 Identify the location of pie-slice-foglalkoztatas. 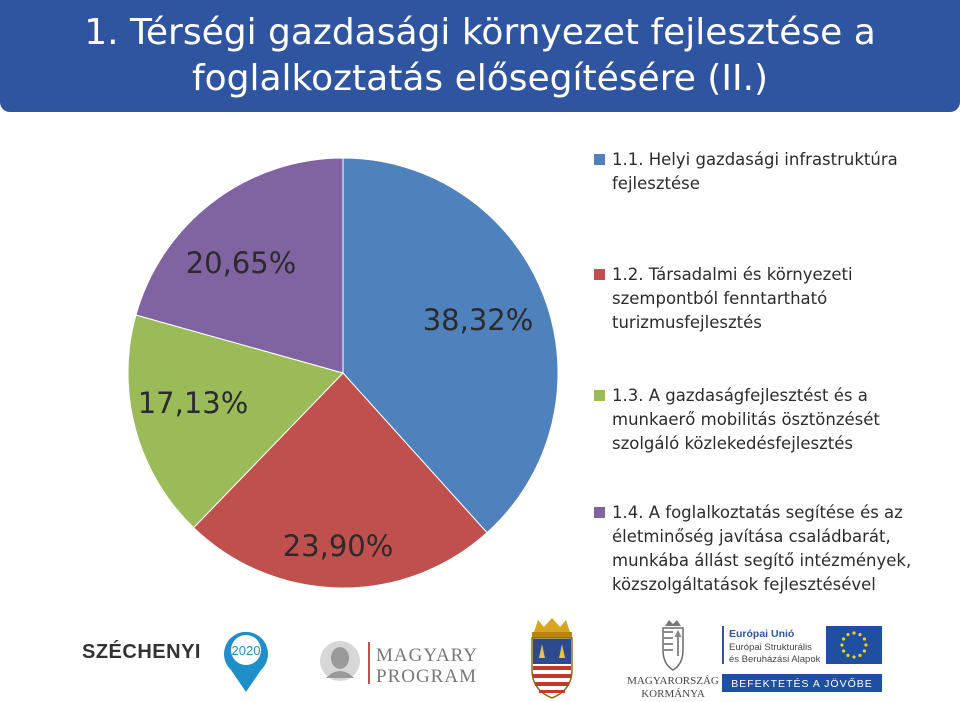
(239, 265).